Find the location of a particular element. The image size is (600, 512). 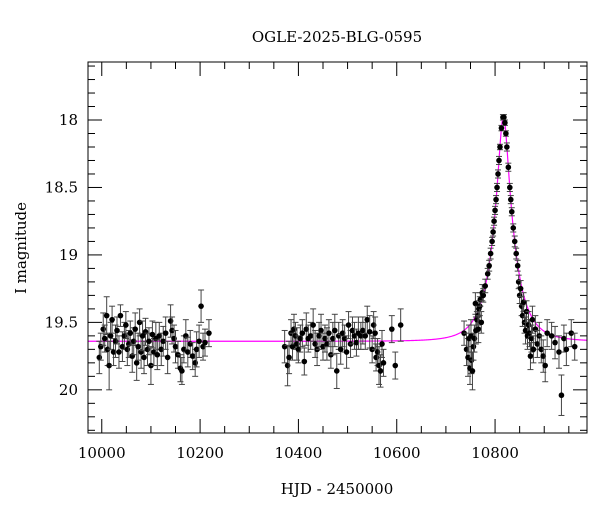

y-tick-label: 18 is located at coordinates (68, 120).